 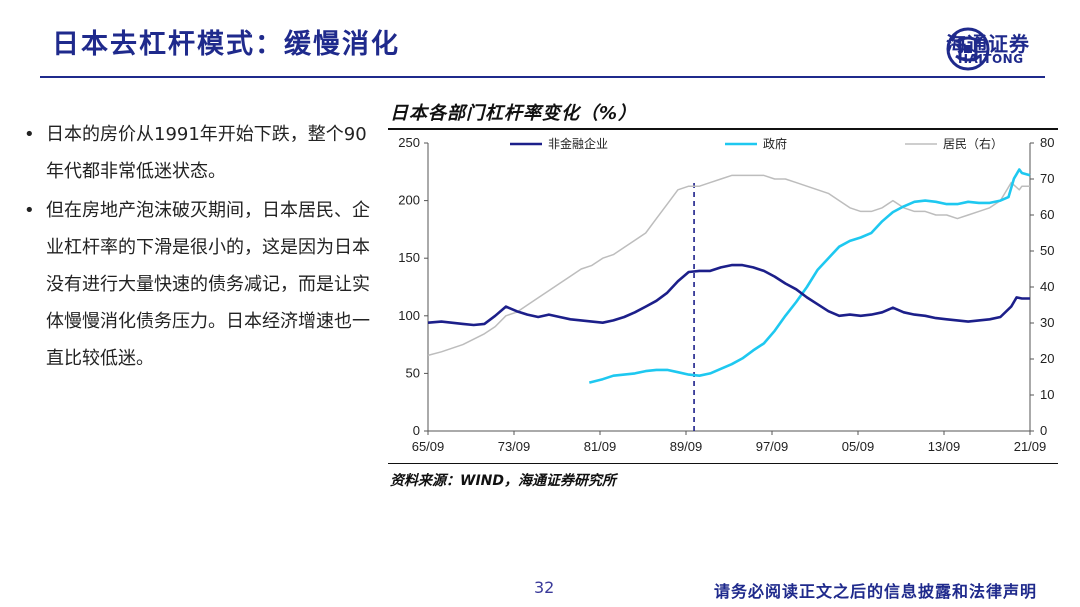 What do you see at coordinates (1047, 322) in the screenshot?
I see `y-right-tick-label: 30` at bounding box center [1047, 322].